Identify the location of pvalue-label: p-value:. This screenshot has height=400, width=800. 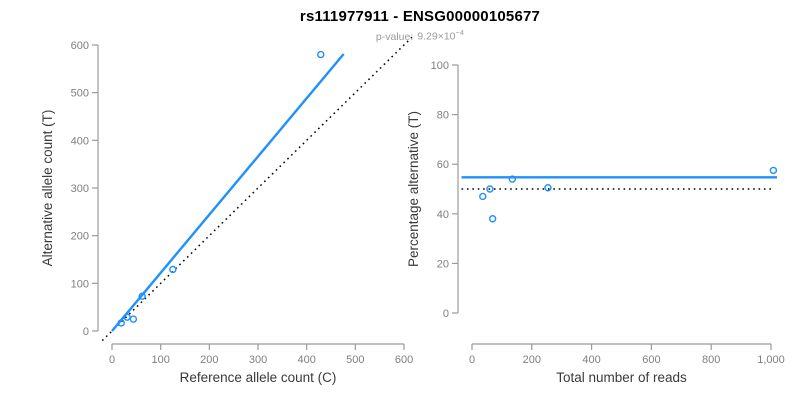
(394, 36).